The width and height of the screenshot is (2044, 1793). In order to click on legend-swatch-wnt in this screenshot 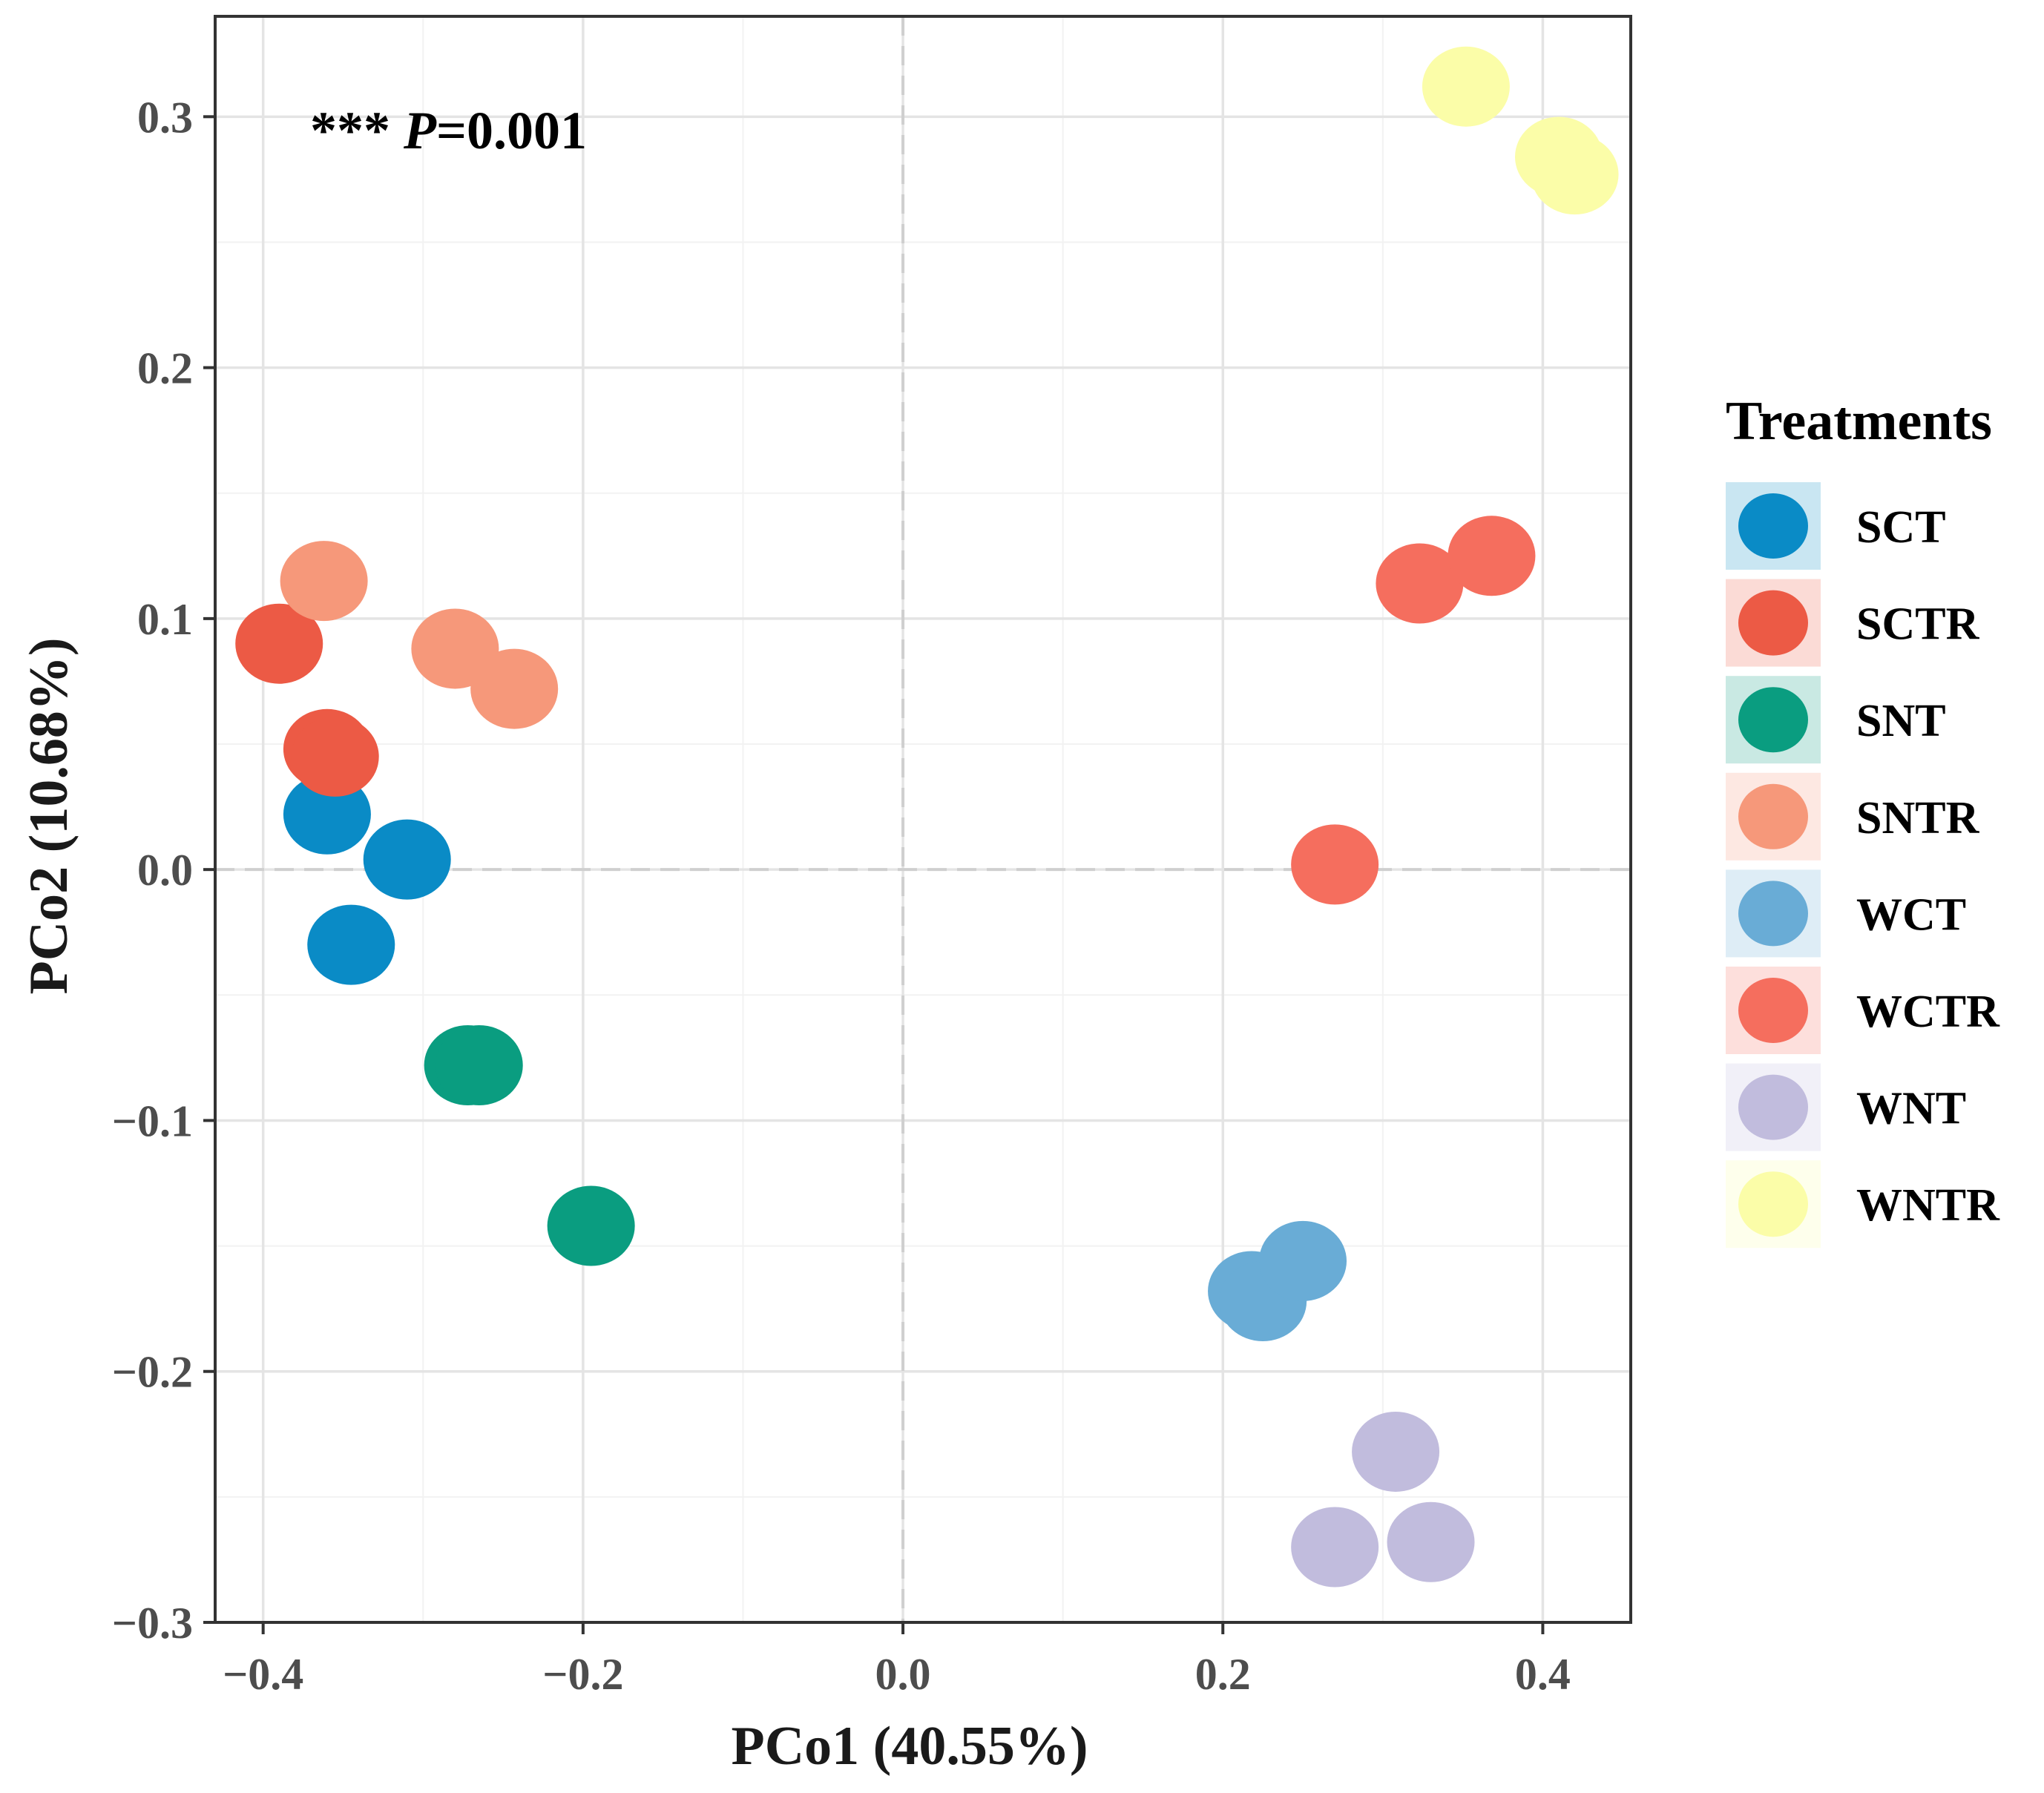, I will do `click(1773, 1107)`.